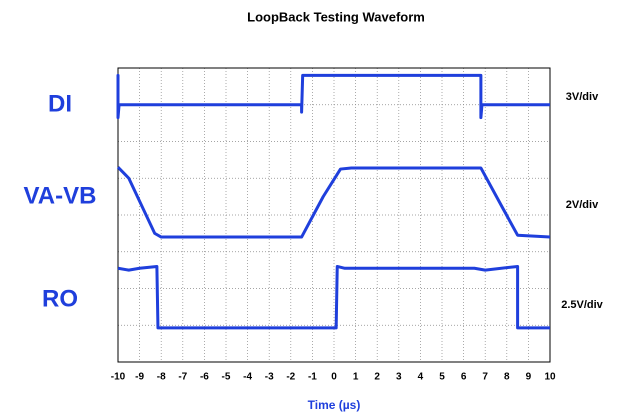 The height and width of the screenshot is (417, 623). I want to click on x-tick-label: 2, so click(377, 377).